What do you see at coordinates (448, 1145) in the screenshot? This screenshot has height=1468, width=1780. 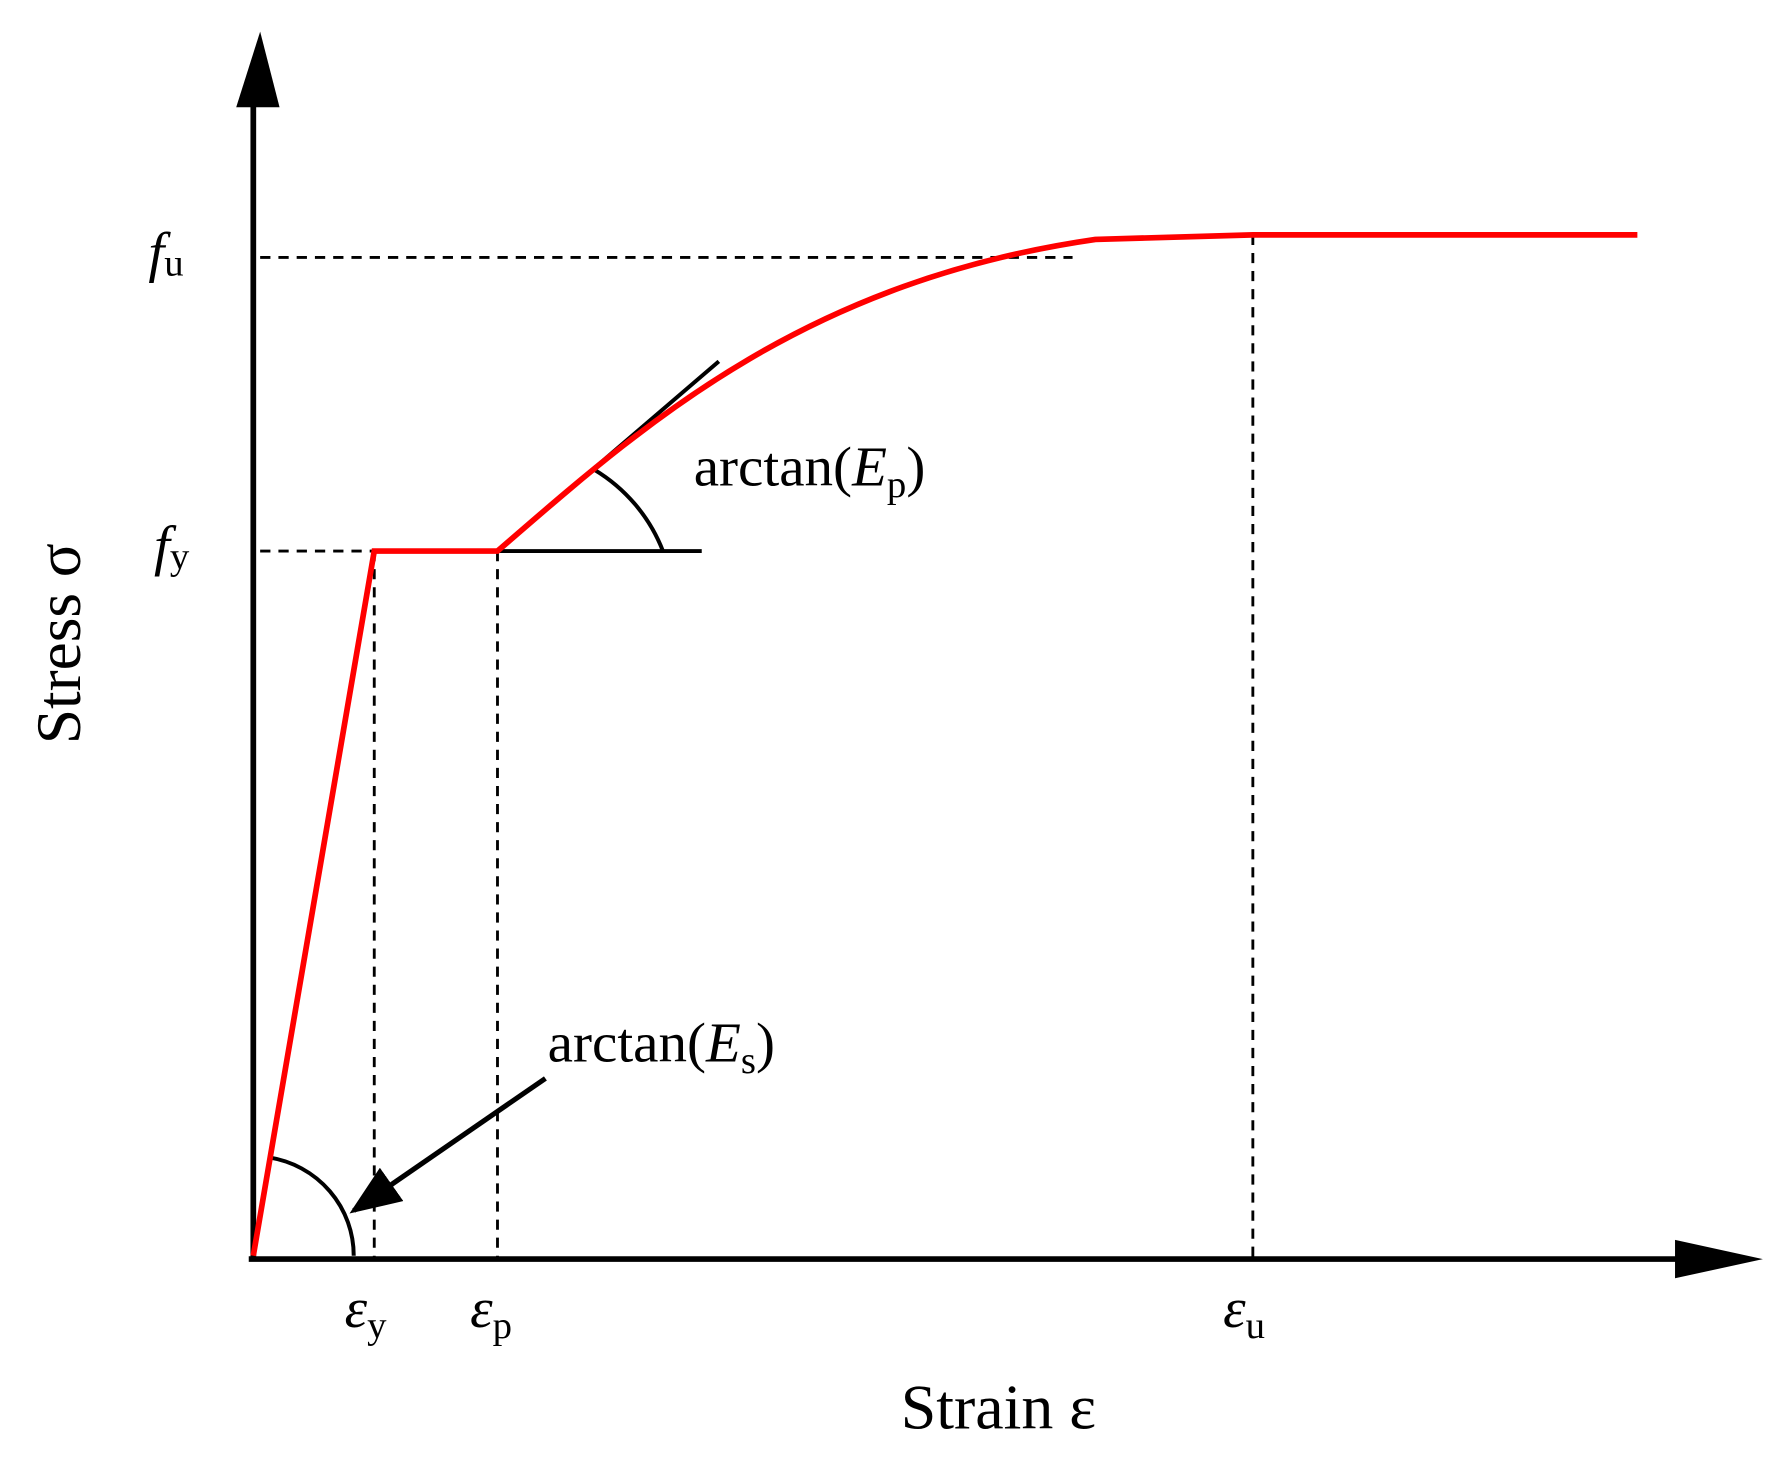 I see `pointer-arrow` at bounding box center [448, 1145].